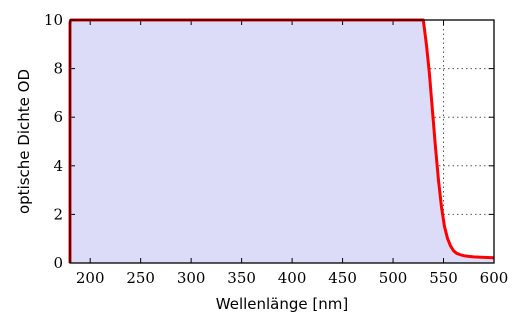 The height and width of the screenshot is (321, 516). I want to click on x-tick-label-300: 300, so click(191, 278).